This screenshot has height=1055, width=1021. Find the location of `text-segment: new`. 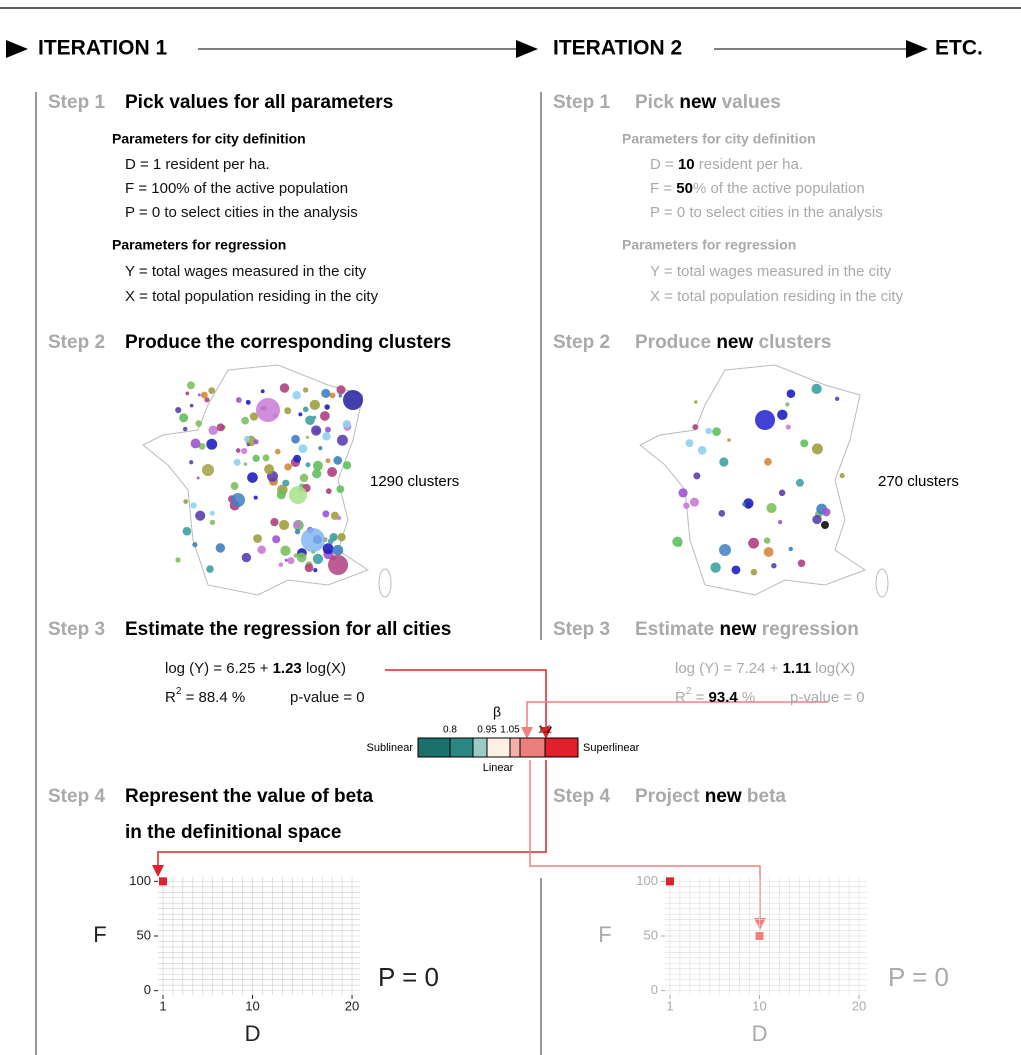

text-segment: new is located at coordinates (737, 629).